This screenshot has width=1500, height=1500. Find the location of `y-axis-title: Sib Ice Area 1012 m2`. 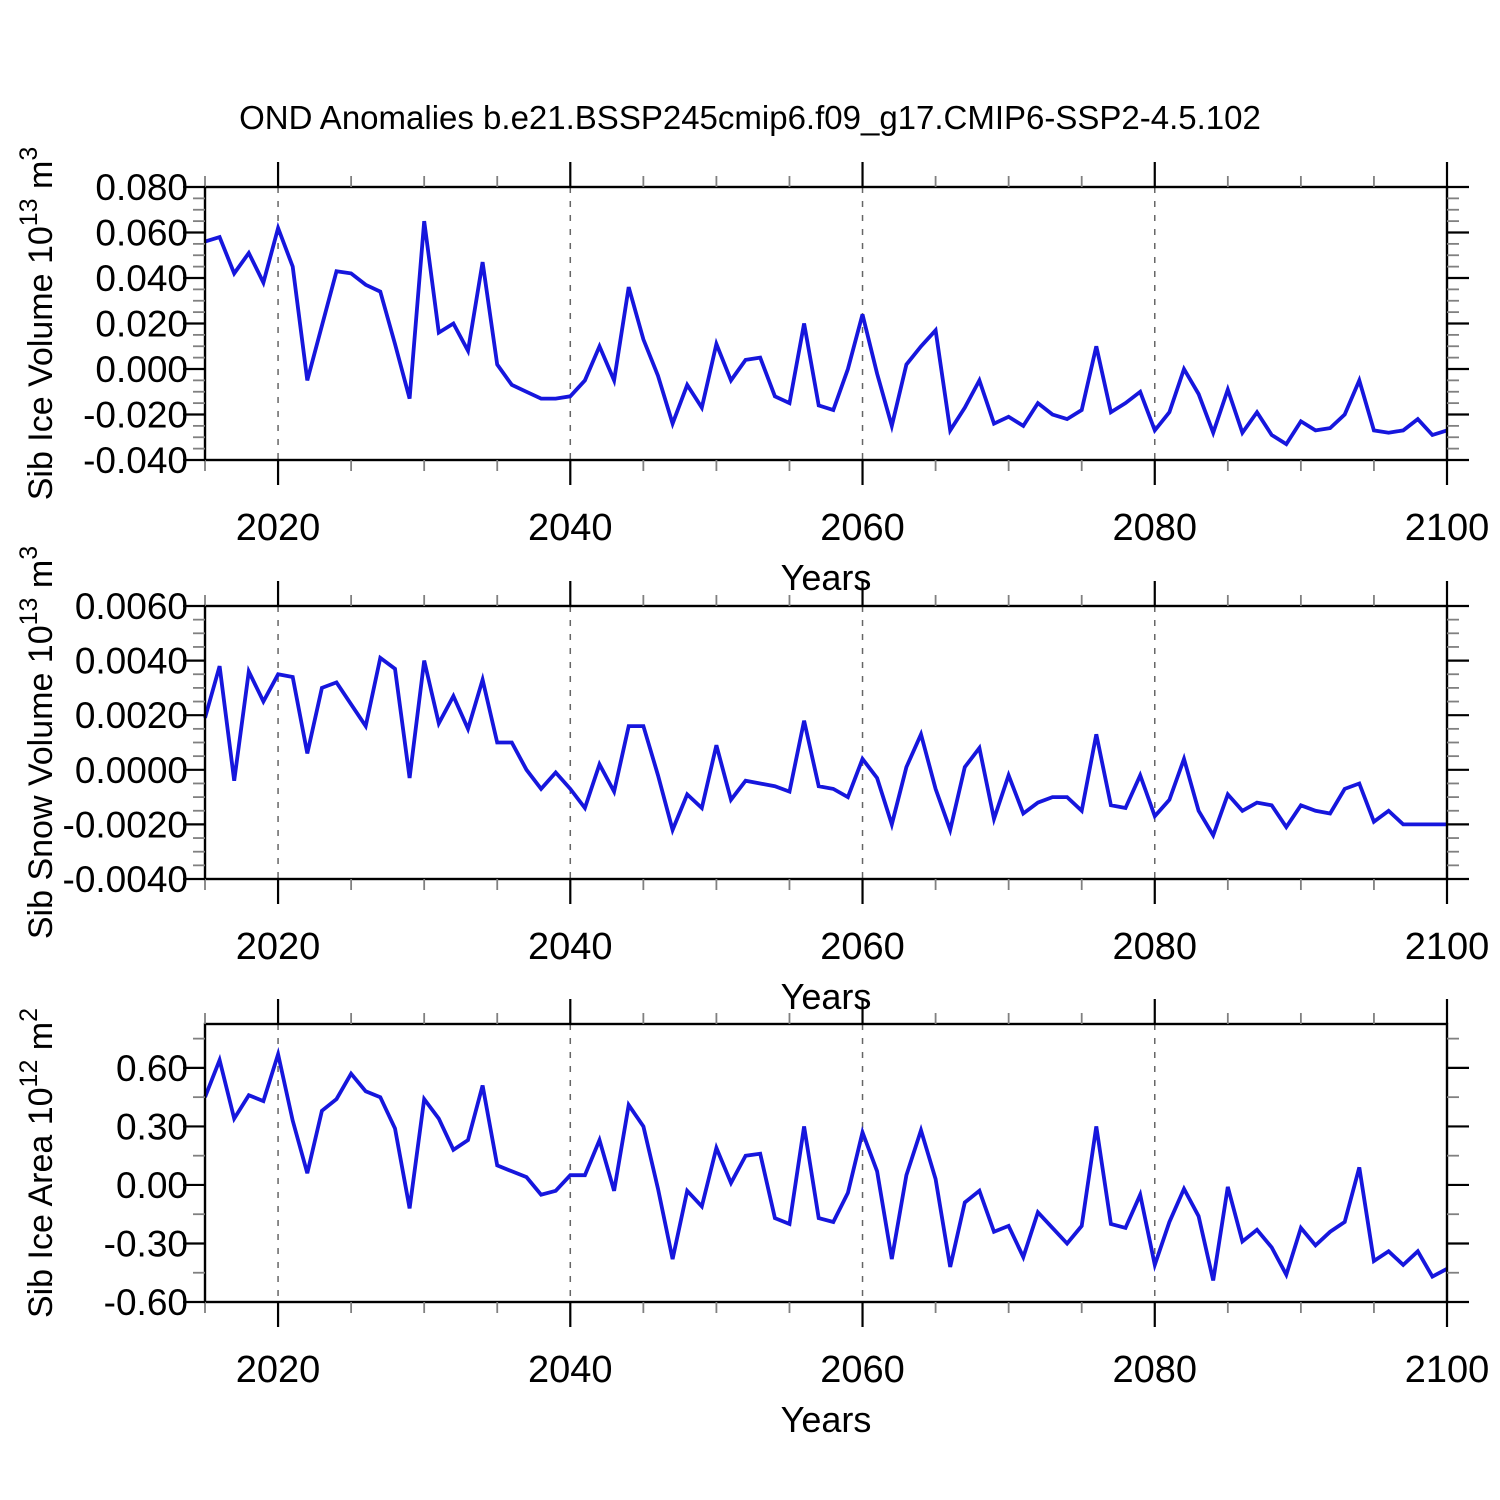

y-axis-title: Sib Ice Area 1012 m2 is located at coordinates (37, 1163).